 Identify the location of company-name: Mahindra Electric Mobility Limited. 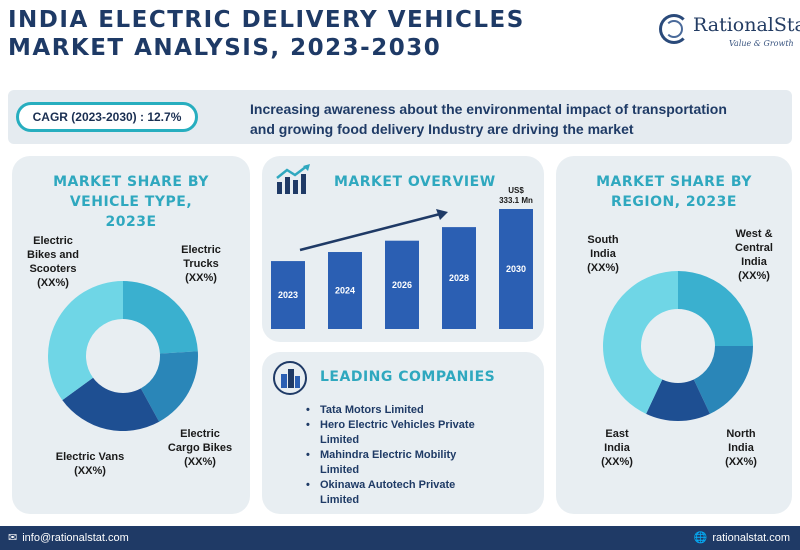
(388, 463).